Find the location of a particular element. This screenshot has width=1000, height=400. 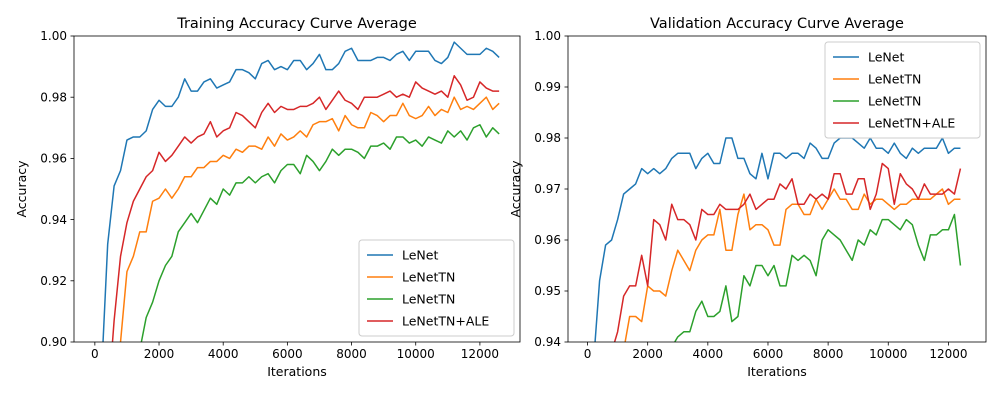

y-tick-label: 0.95 is located at coordinates (547, 291).